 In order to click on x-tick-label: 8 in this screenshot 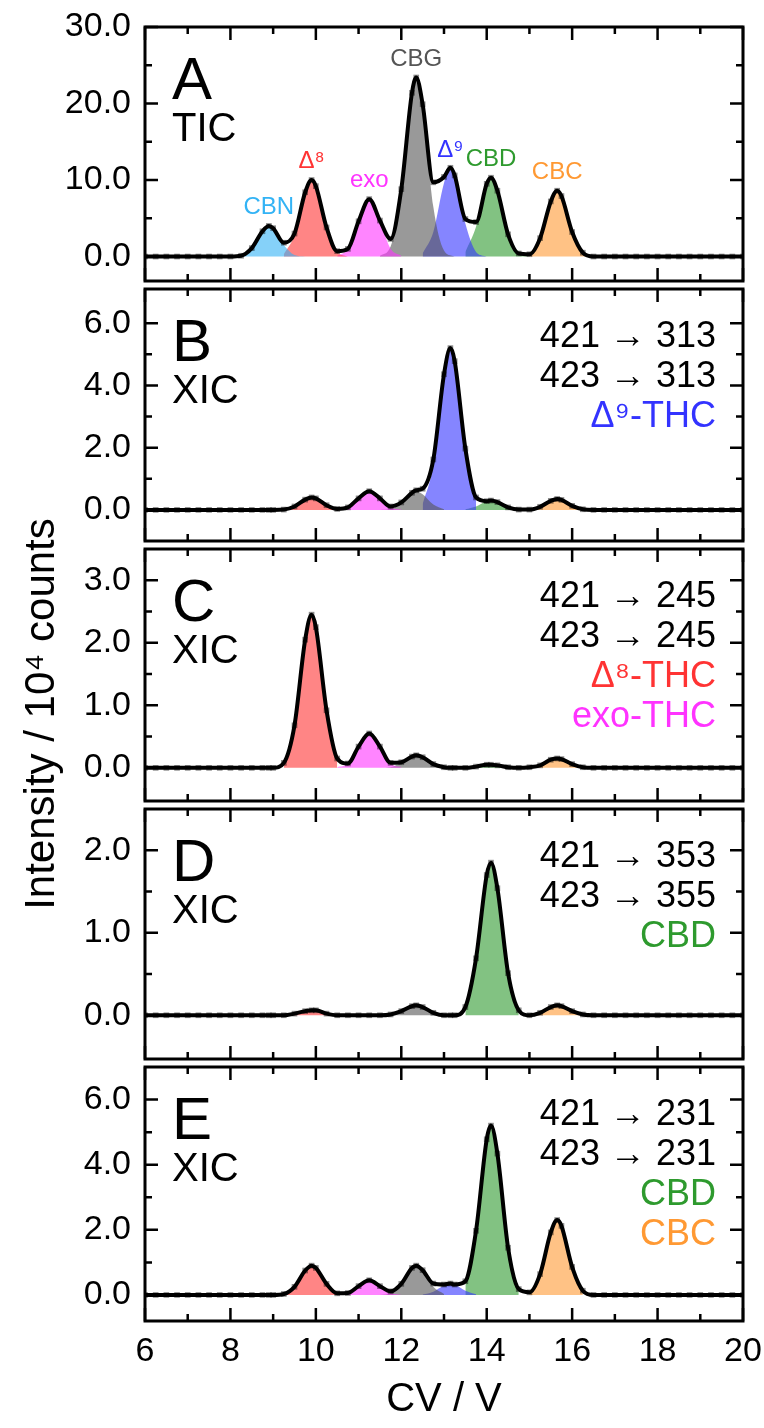, I will do `click(230, 1348)`.